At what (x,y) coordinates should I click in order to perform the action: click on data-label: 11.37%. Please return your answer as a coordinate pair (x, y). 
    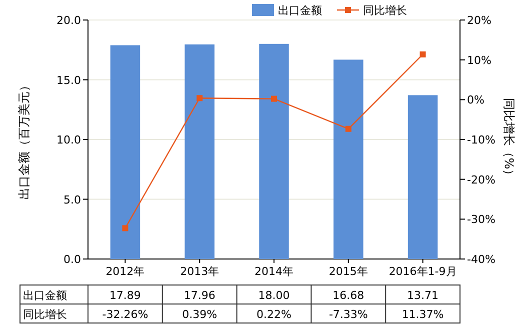
    Looking at the image, I should click on (423, 314).